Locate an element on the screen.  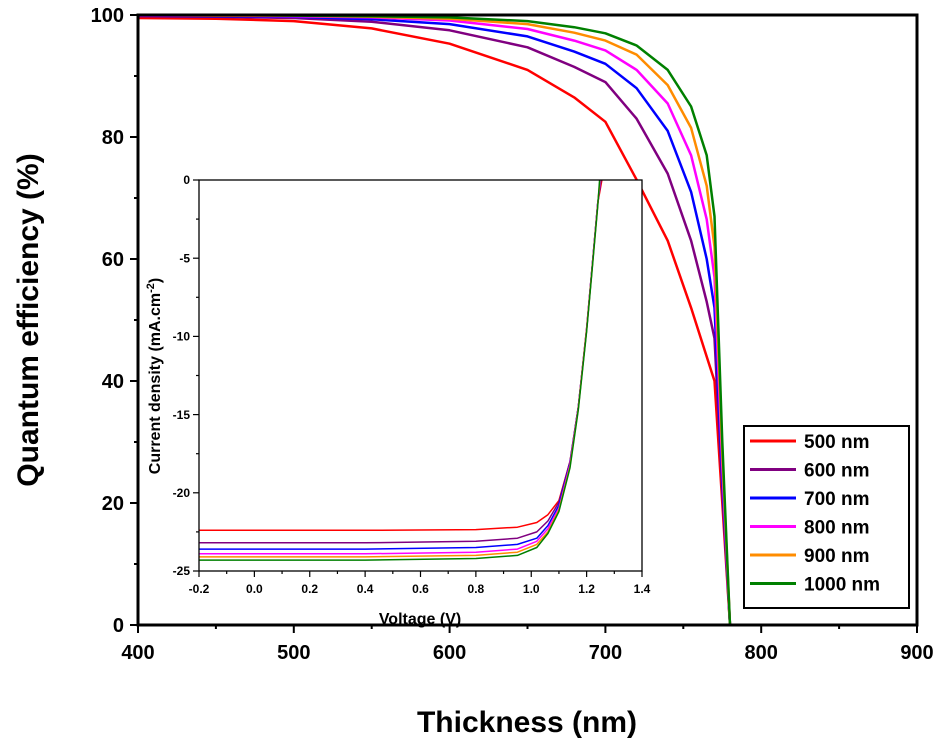
inset-x-tick-label: 0.4 is located at coordinates (365, 589).